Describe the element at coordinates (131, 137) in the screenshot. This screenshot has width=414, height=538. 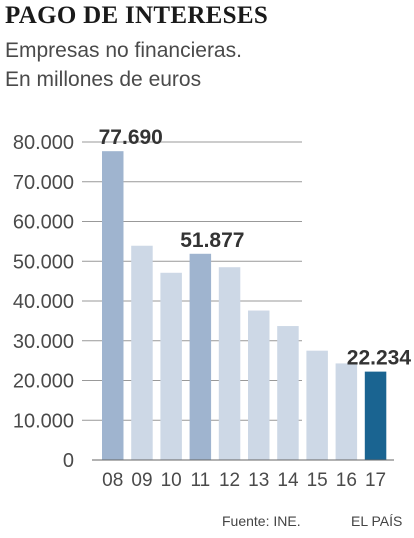
I see `data-label-08: 77.690` at that location.